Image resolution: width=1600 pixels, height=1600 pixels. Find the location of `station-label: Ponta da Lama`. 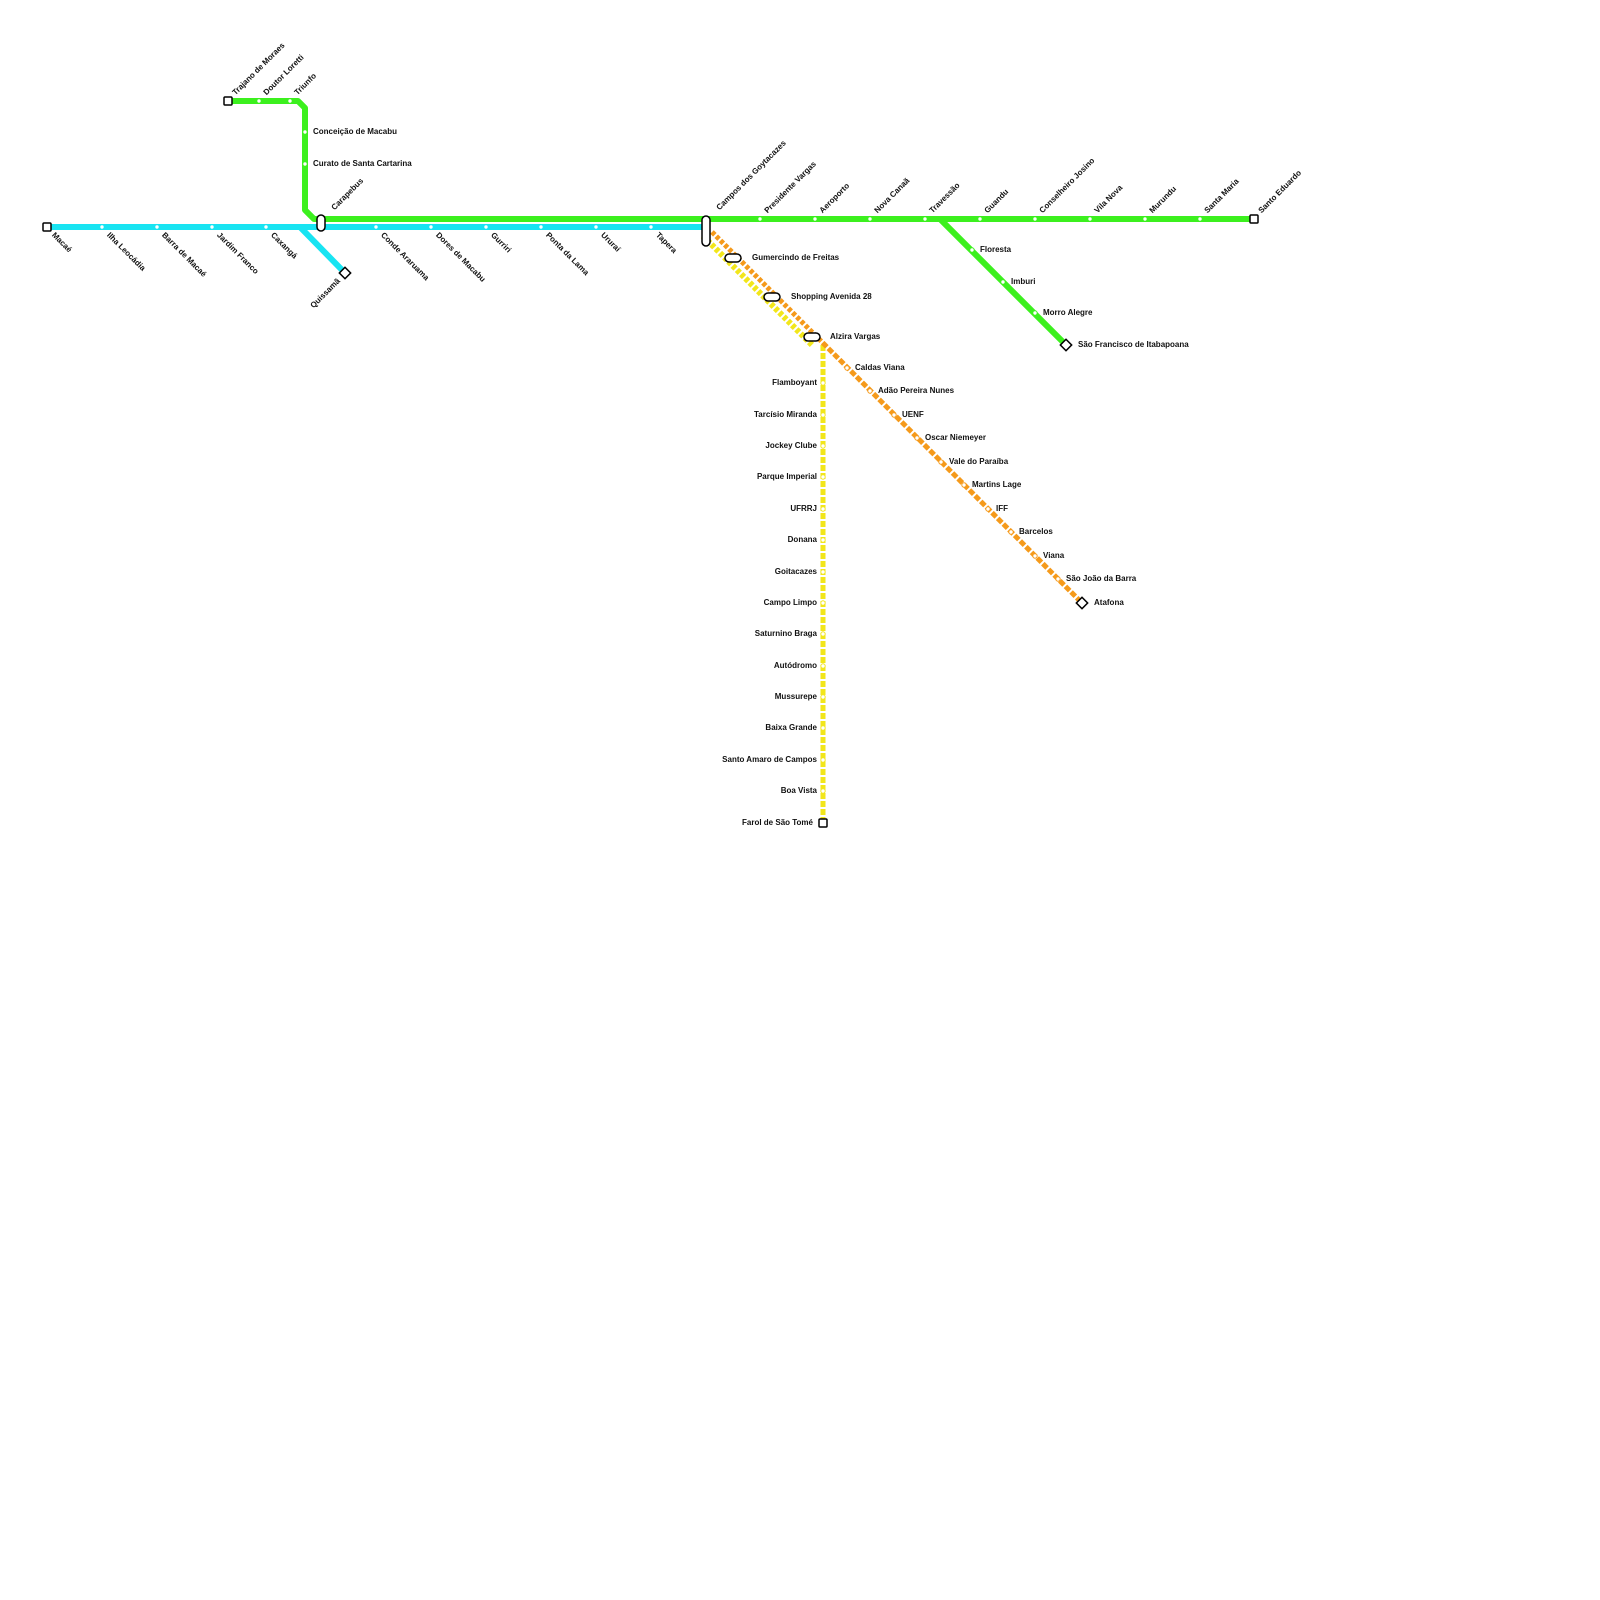

station-label: Ponta da Lama is located at coordinates (567, 254).